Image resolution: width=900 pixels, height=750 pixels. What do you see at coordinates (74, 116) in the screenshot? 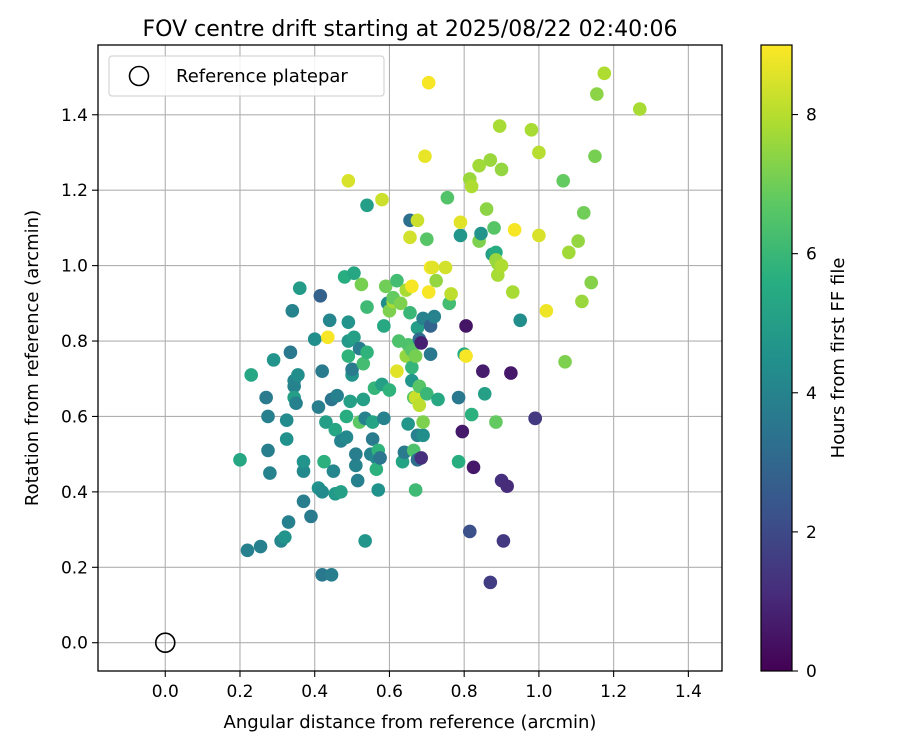
I see `y-tick-label: 1.4` at bounding box center [74, 116].